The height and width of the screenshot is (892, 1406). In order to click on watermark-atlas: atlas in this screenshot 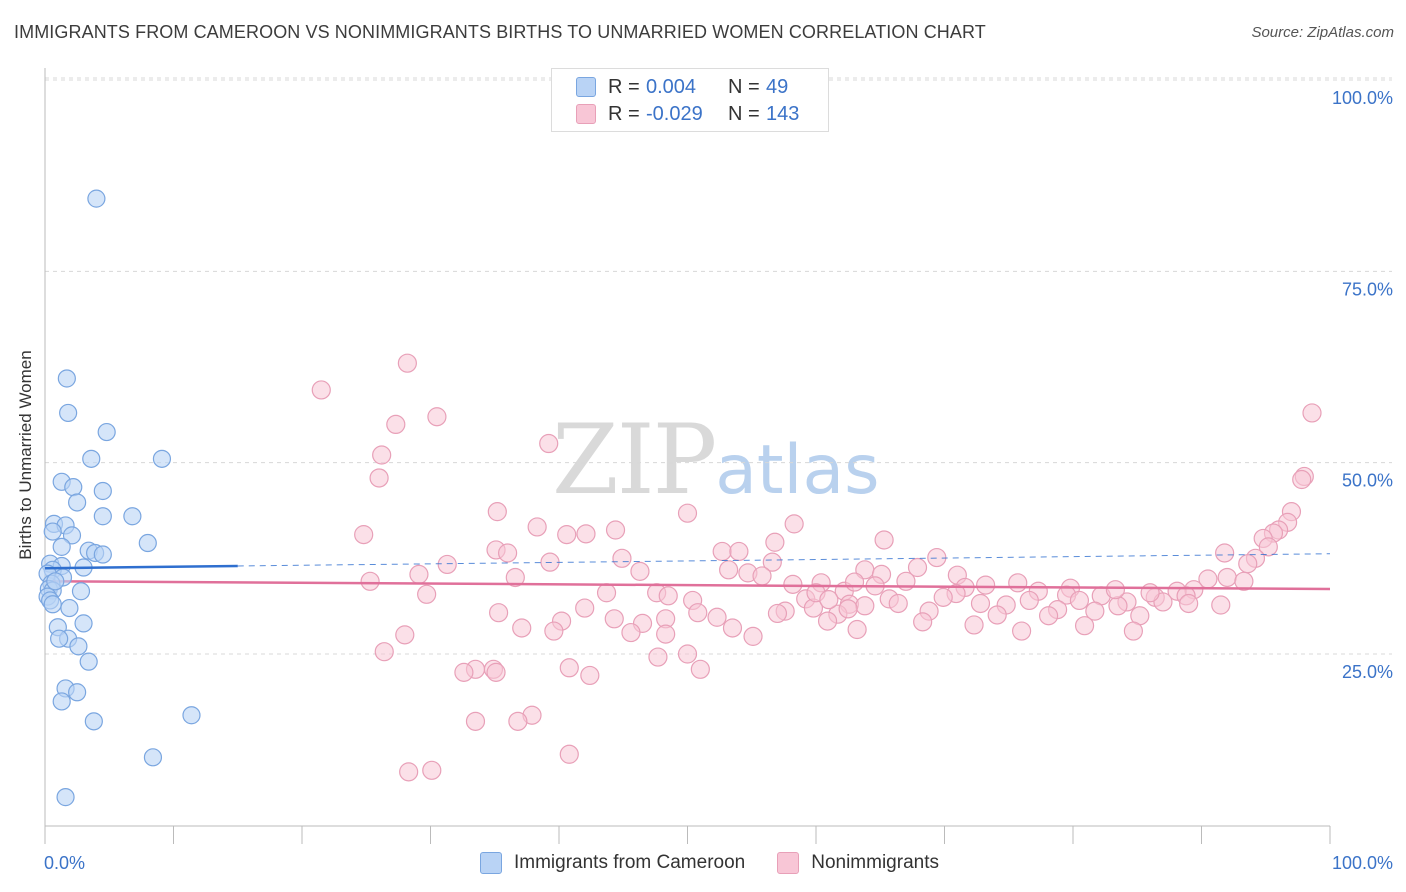, I will do `click(797, 470)`.